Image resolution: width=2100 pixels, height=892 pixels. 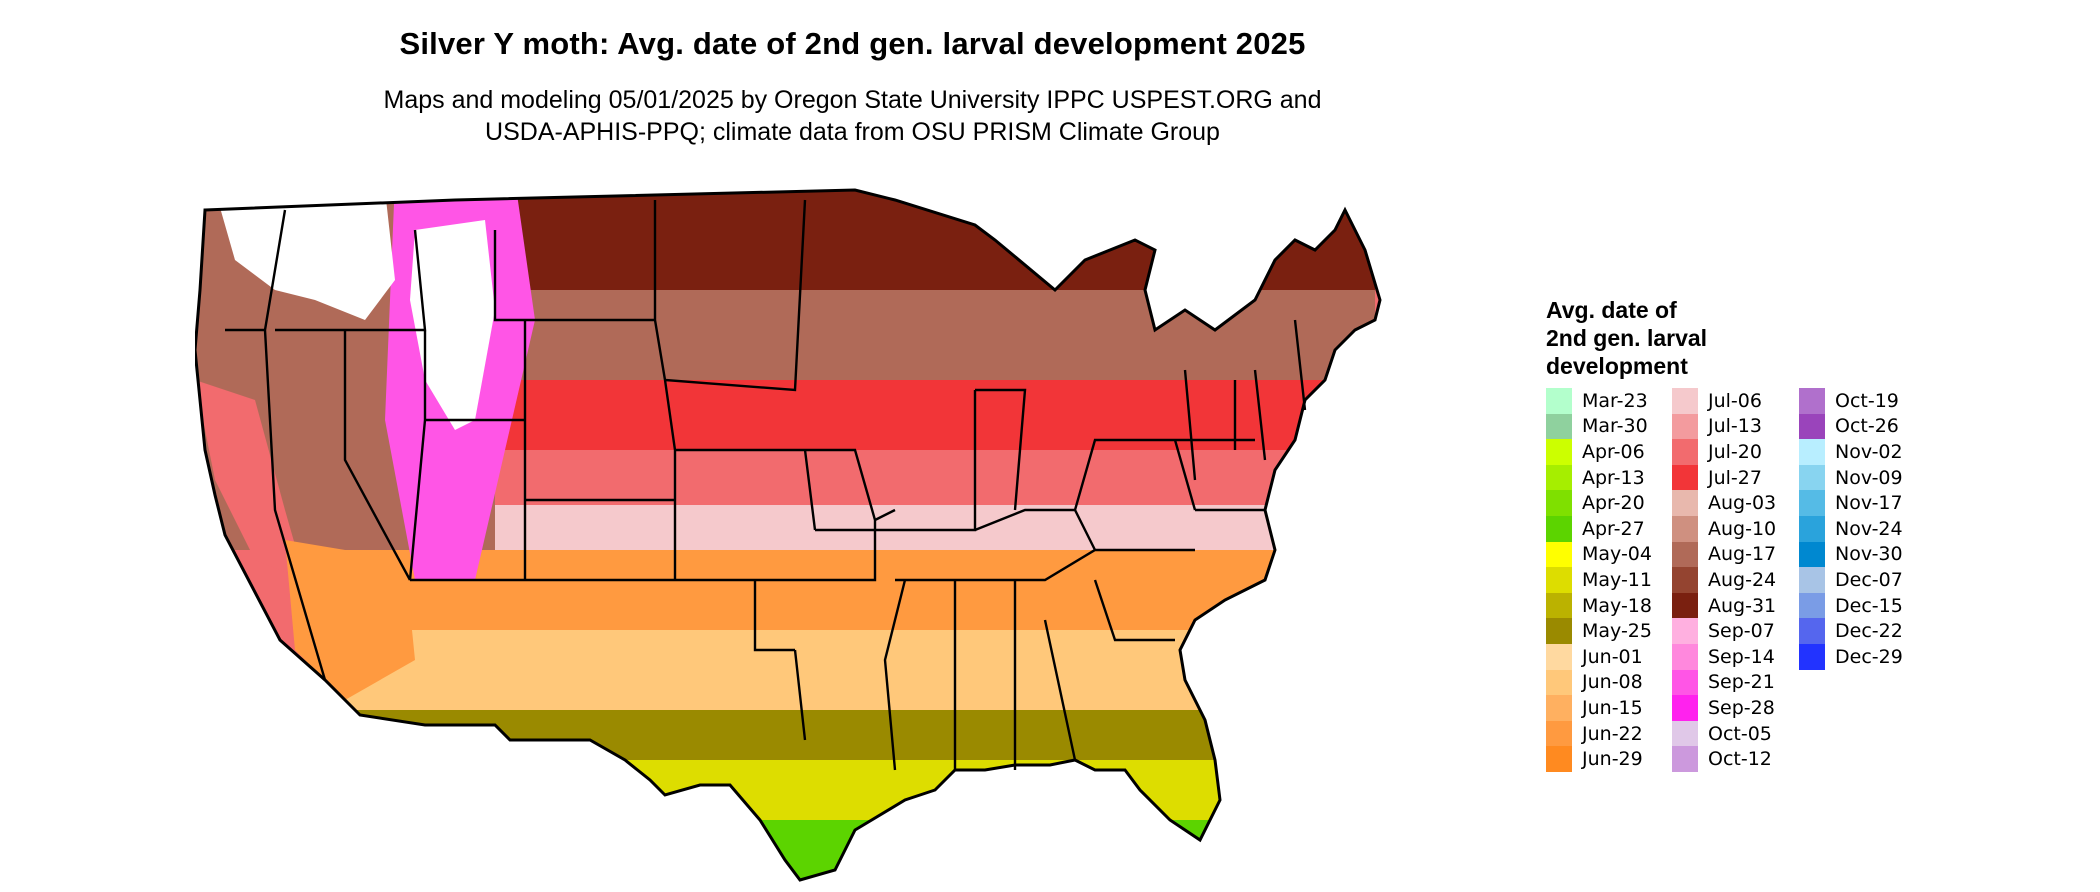 I want to click on zone-no-data-rockies, so click(x=452, y=325).